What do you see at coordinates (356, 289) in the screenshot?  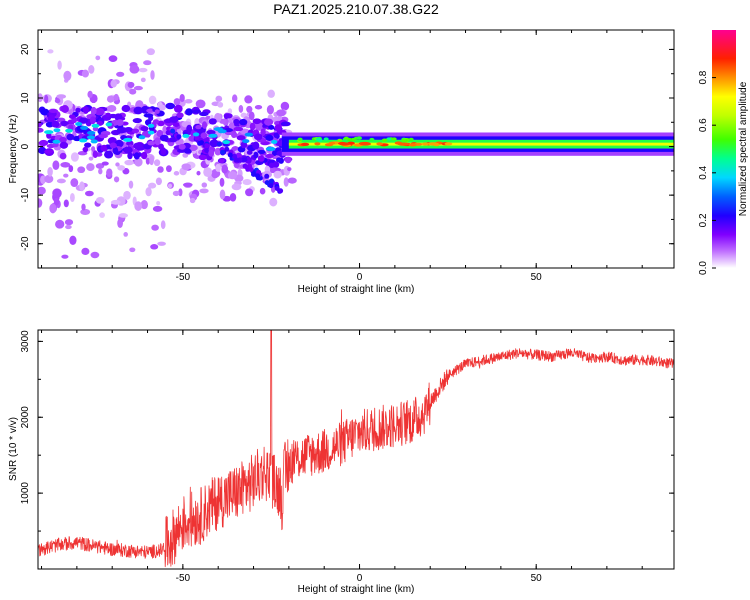 I see `spectrogram-x-axis-label: Height of straight line (km)` at bounding box center [356, 289].